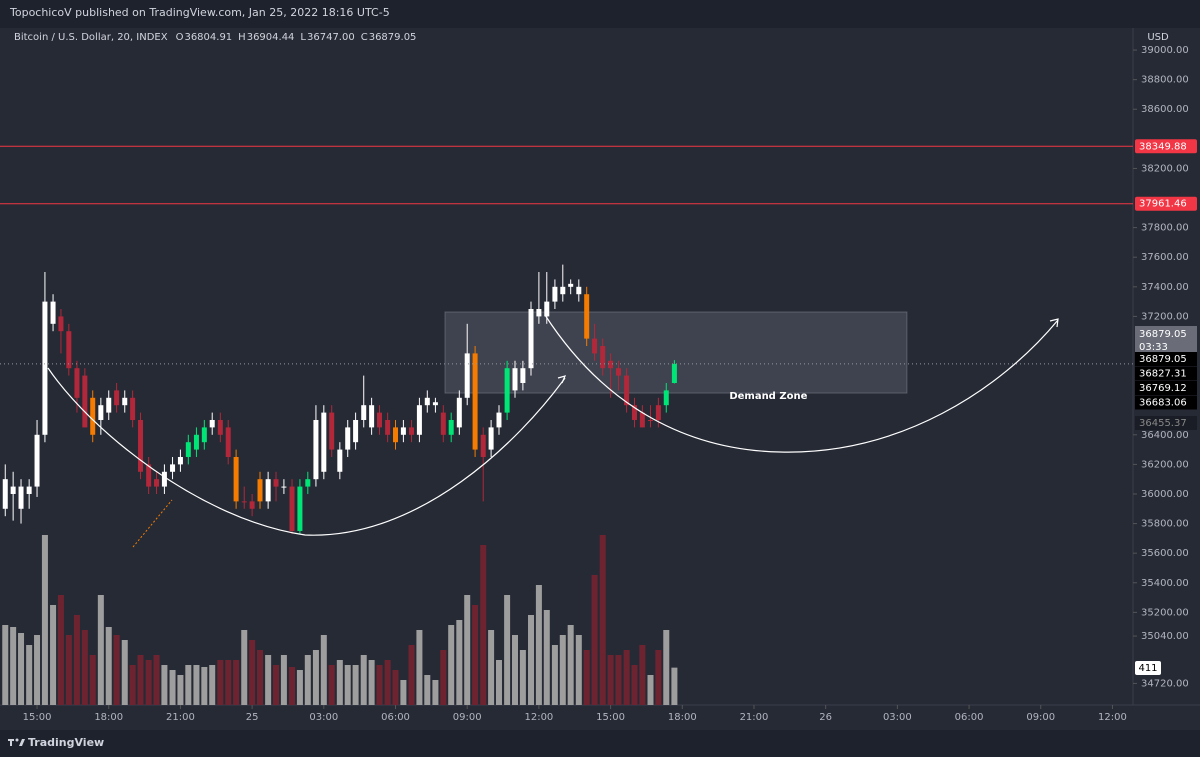 The width and height of the screenshot is (1200, 757). I want to click on zone-label: Demand Zone, so click(768, 396).